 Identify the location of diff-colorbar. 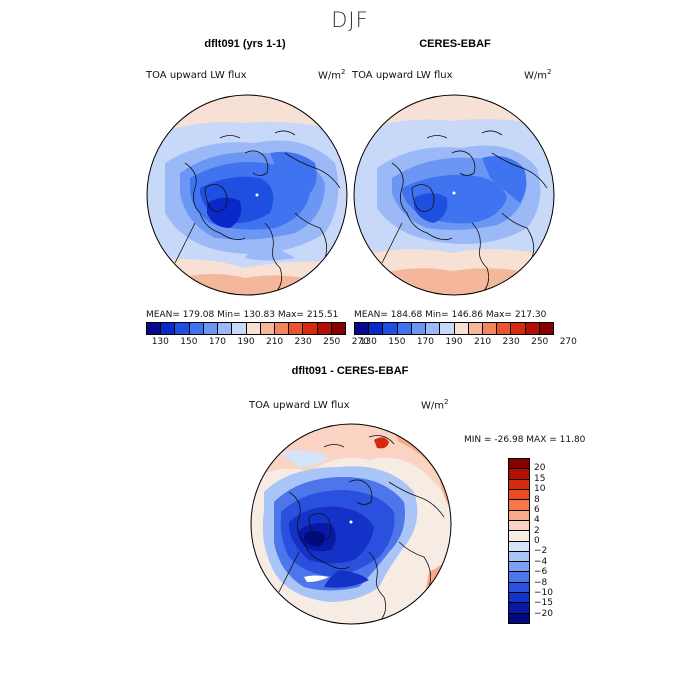
(519, 541).